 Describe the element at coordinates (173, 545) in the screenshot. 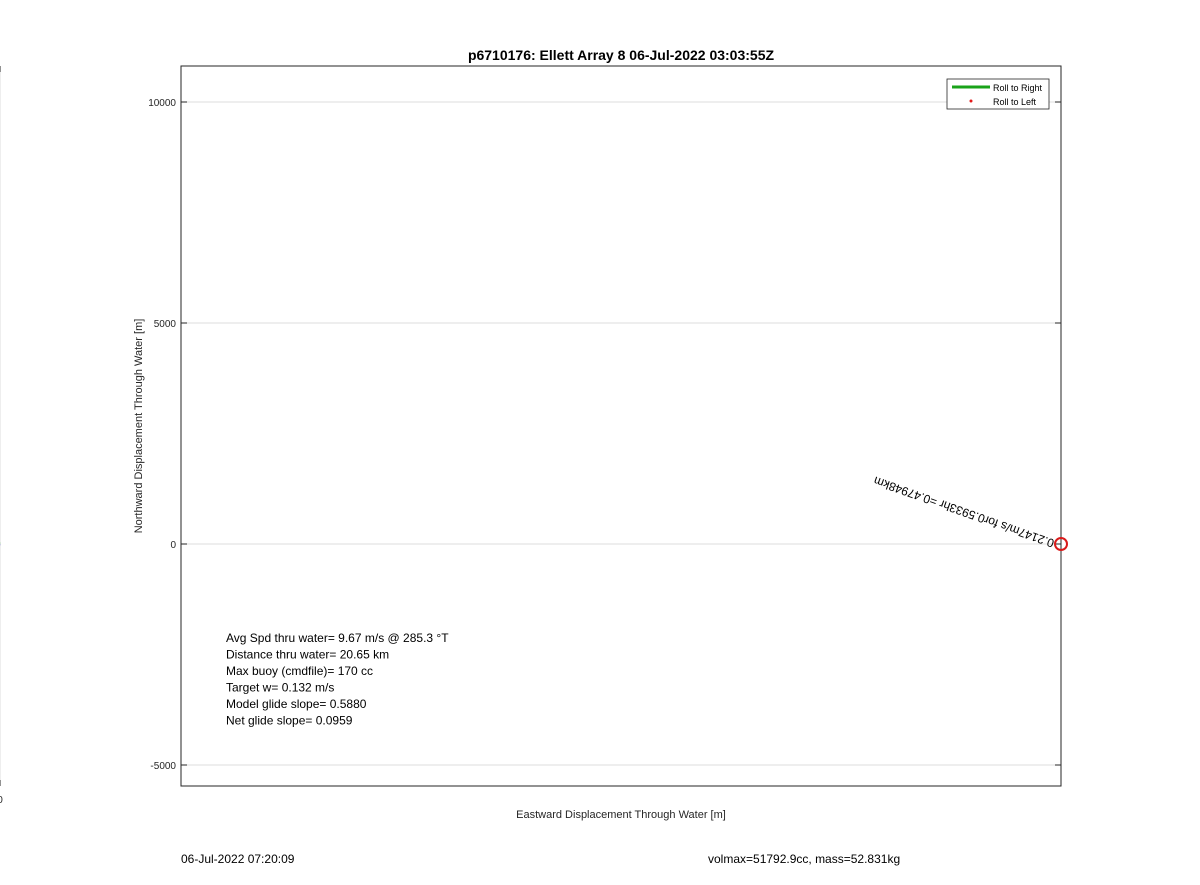

I see `y-tick-label: 0` at that location.